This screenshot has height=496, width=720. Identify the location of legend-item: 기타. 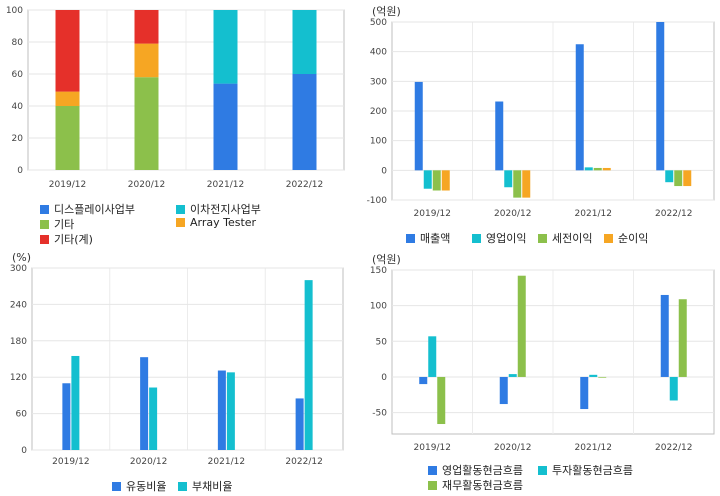
(57, 224).